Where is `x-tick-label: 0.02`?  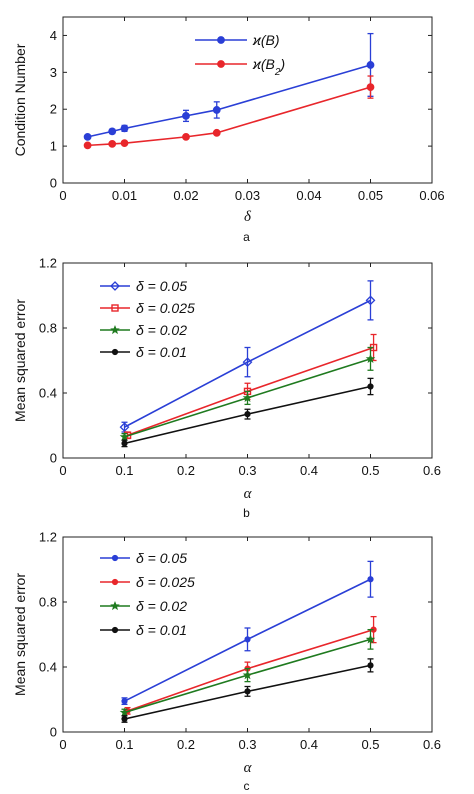 x-tick-label: 0.02 is located at coordinates (185, 195).